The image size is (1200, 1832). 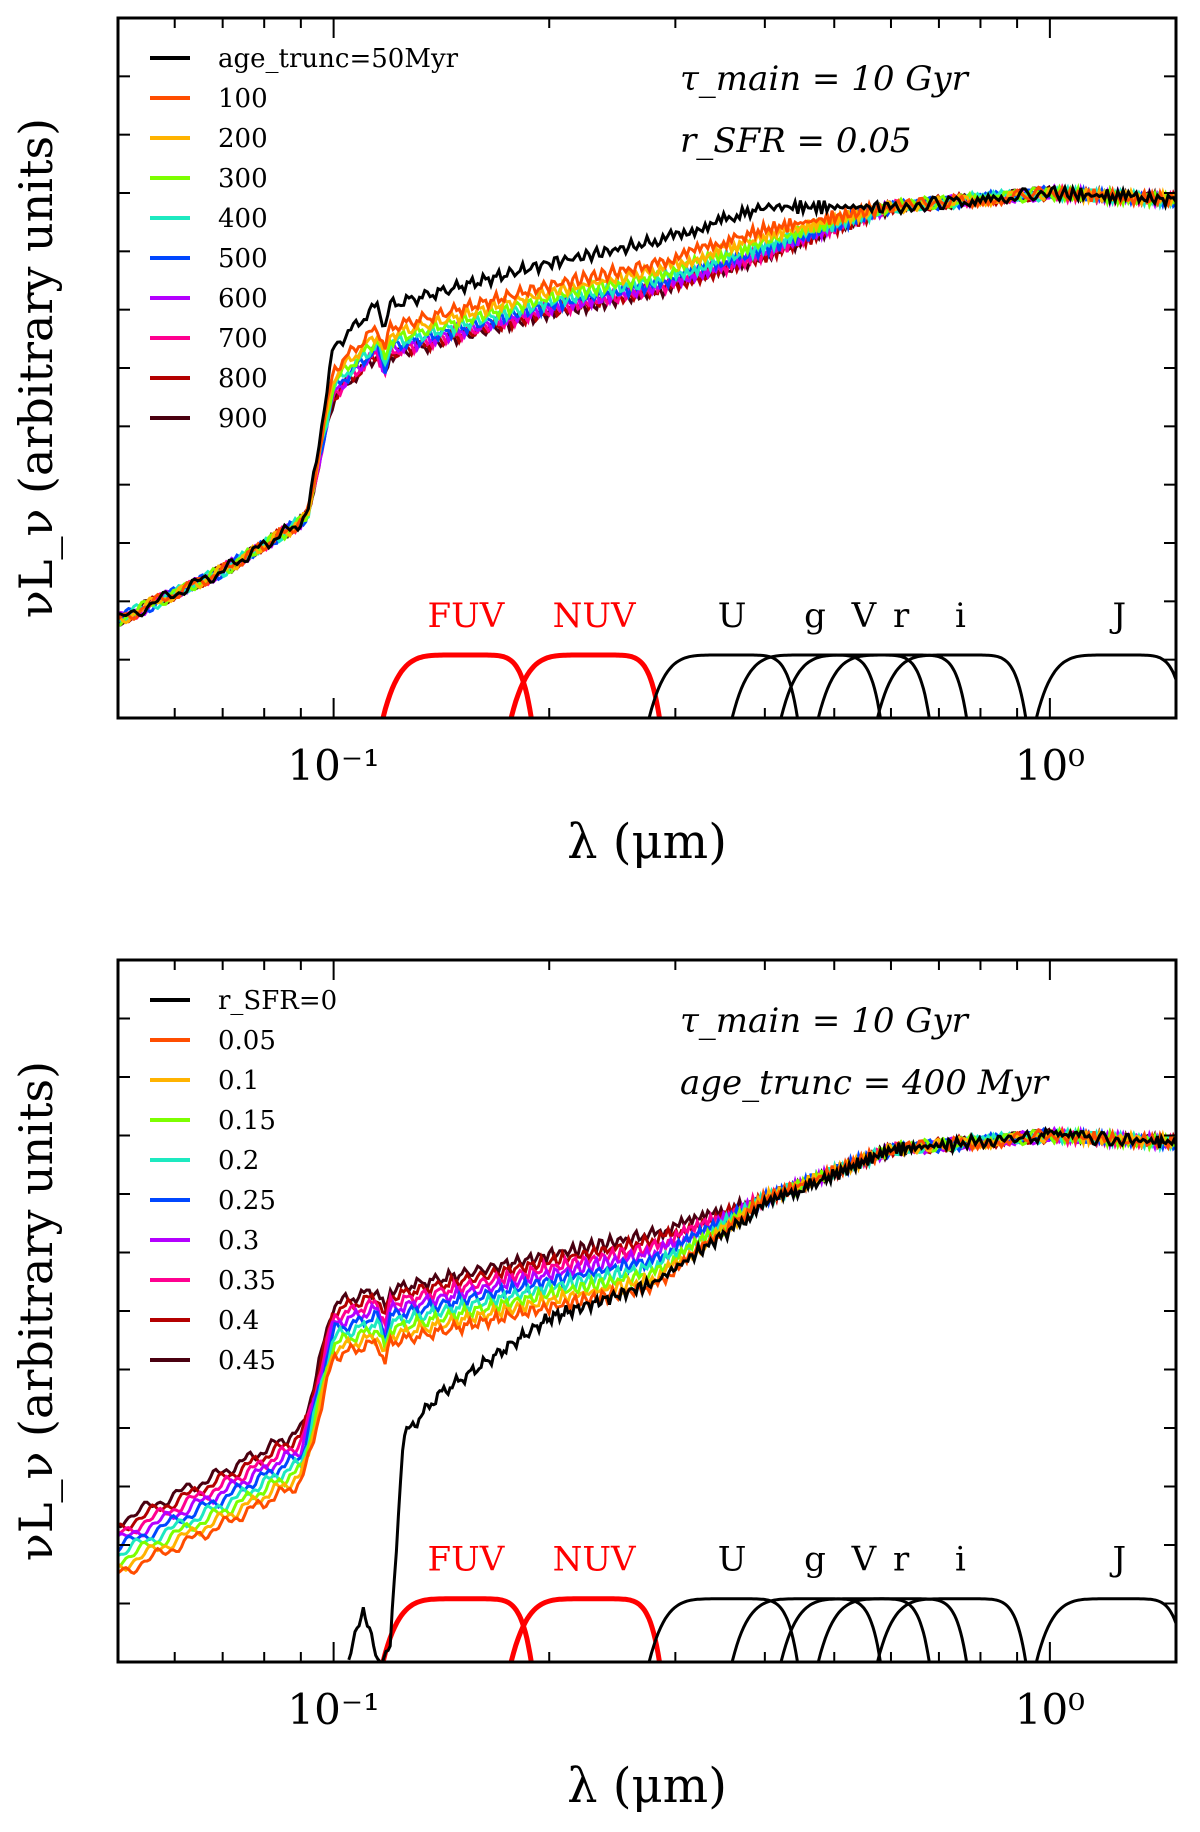 What do you see at coordinates (247, 1121) in the screenshot?
I see `legend-label-4: 0.15` at bounding box center [247, 1121].